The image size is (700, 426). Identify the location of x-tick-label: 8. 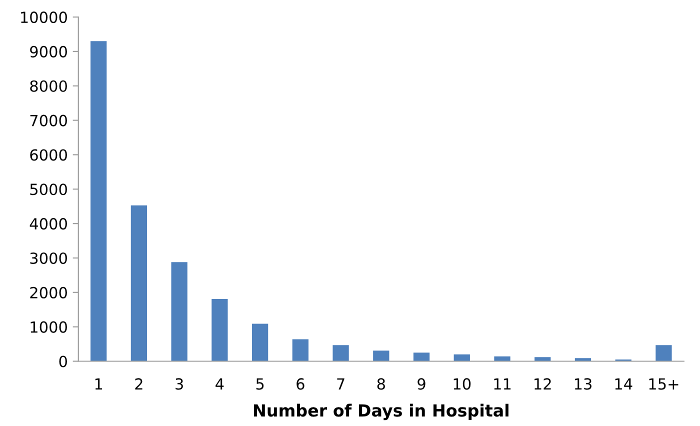
(381, 384).